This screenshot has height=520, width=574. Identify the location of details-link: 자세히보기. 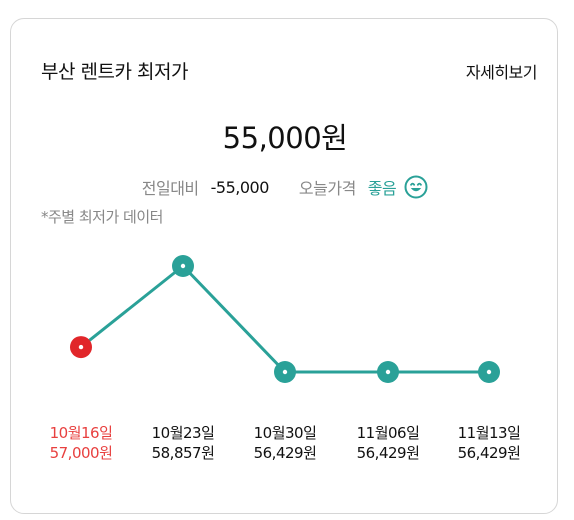
(501, 72).